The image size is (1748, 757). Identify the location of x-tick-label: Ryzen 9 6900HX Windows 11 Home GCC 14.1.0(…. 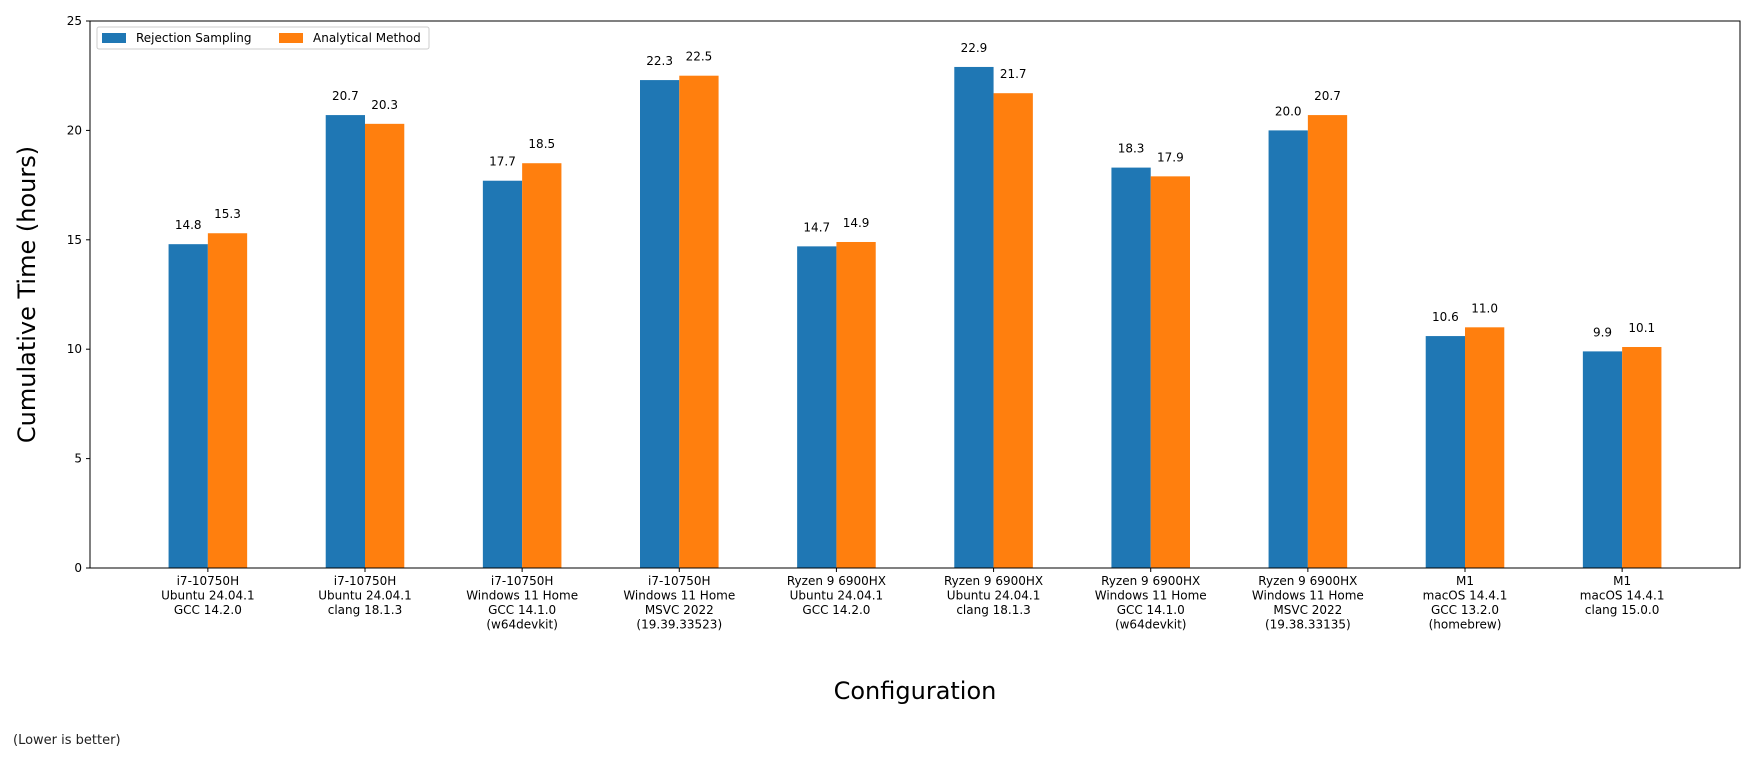
(1151, 603).